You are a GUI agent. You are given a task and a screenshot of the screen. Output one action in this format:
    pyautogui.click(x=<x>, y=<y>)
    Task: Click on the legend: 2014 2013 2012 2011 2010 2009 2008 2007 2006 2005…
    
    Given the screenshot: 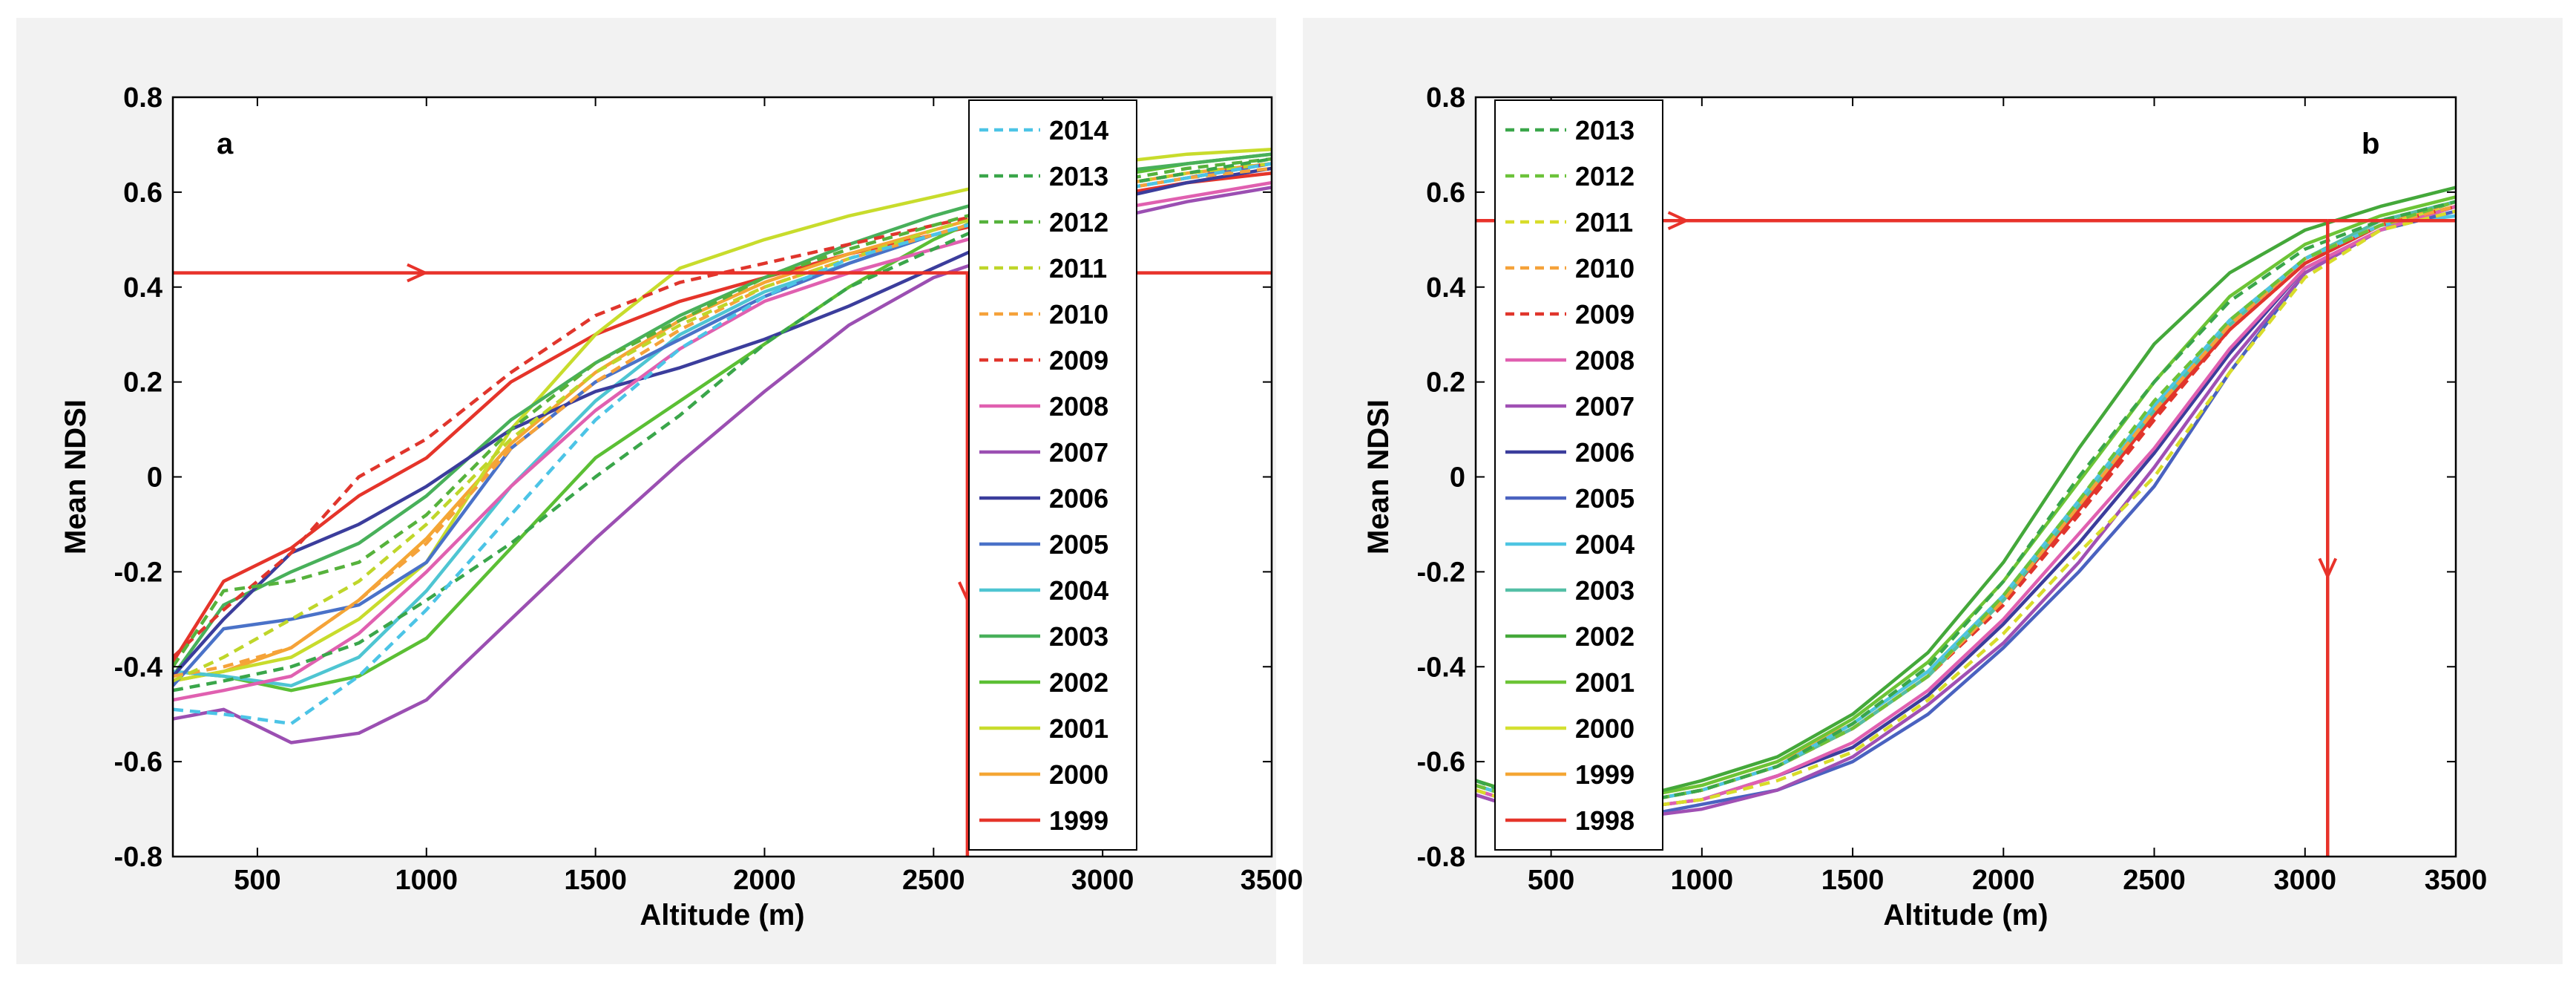 What is the action you would take?
    pyautogui.click(x=1052, y=475)
    